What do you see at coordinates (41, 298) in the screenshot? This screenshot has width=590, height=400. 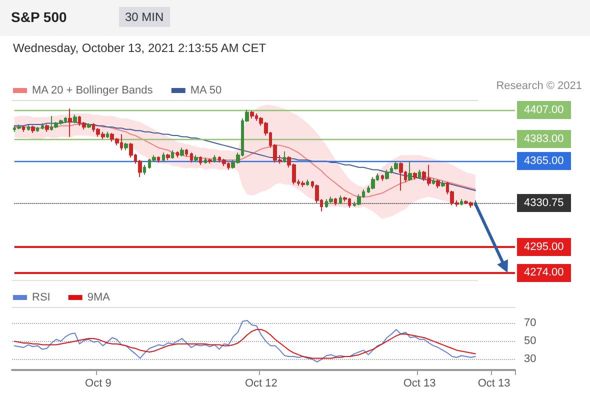 I see `legend-label: RSI` at bounding box center [41, 298].